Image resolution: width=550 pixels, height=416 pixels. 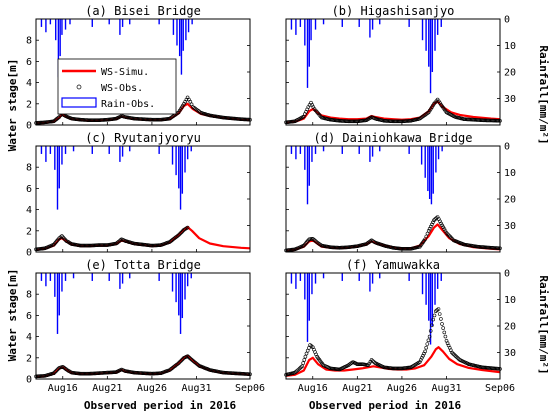 What do you see at coordinates (29, 41) in the screenshot?
I see `ytick-label: 8` at bounding box center [29, 41].